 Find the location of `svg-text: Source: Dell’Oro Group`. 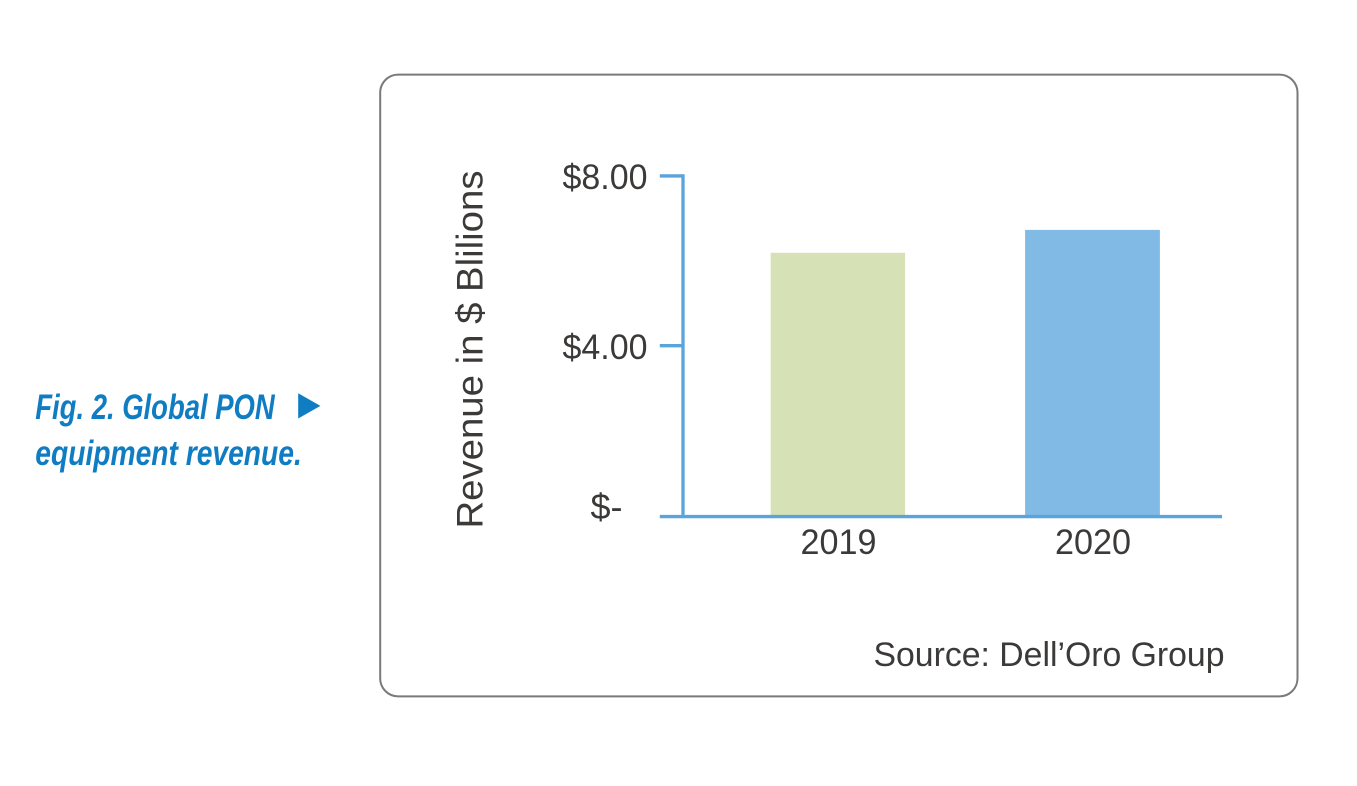

svg-text: Source: Dell’Oro Group is located at coordinates (1049, 655).